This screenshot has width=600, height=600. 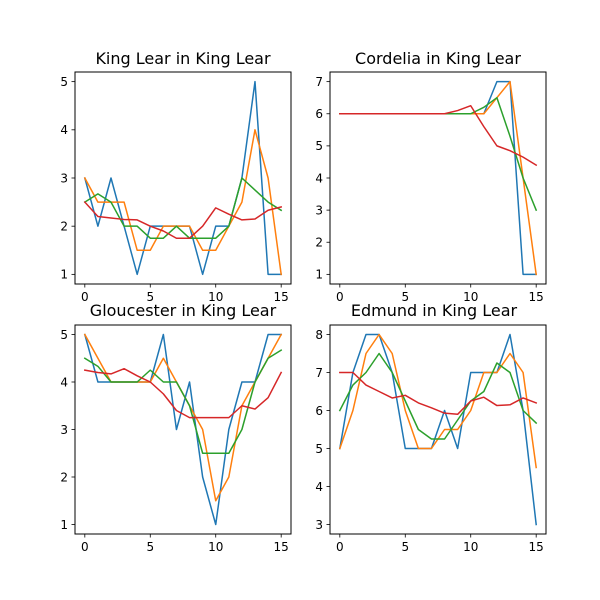 I want to click on series-2-line, so click(x=183, y=202).